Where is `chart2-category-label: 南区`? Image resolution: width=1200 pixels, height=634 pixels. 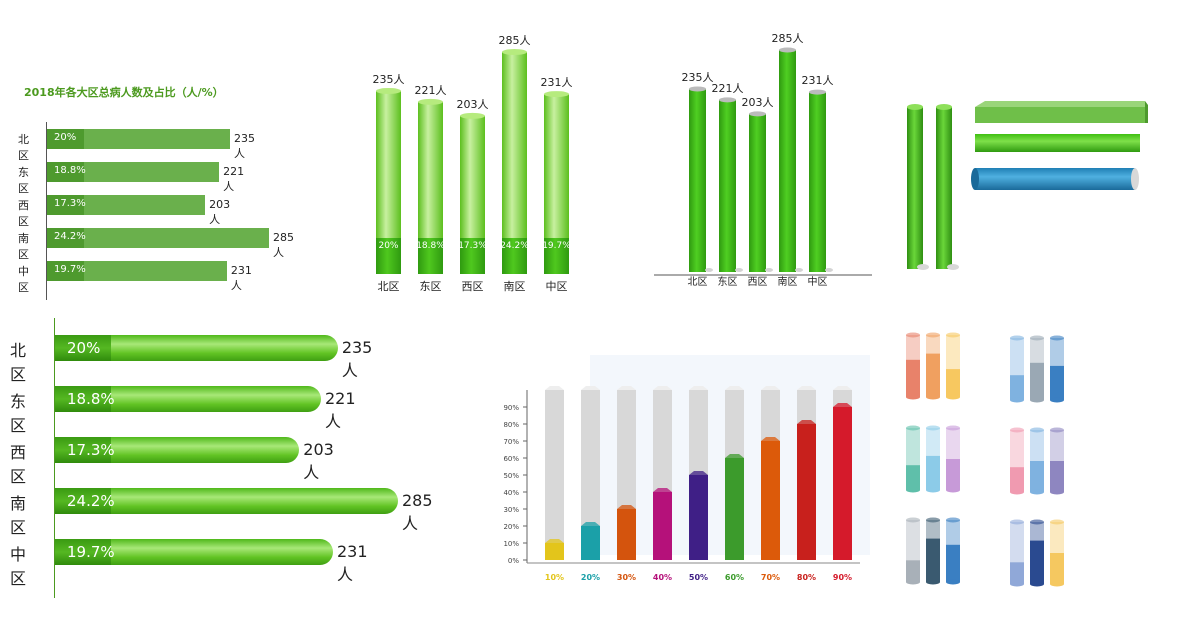 chart2-category-label: 南区 is located at coordinates (515, 286).